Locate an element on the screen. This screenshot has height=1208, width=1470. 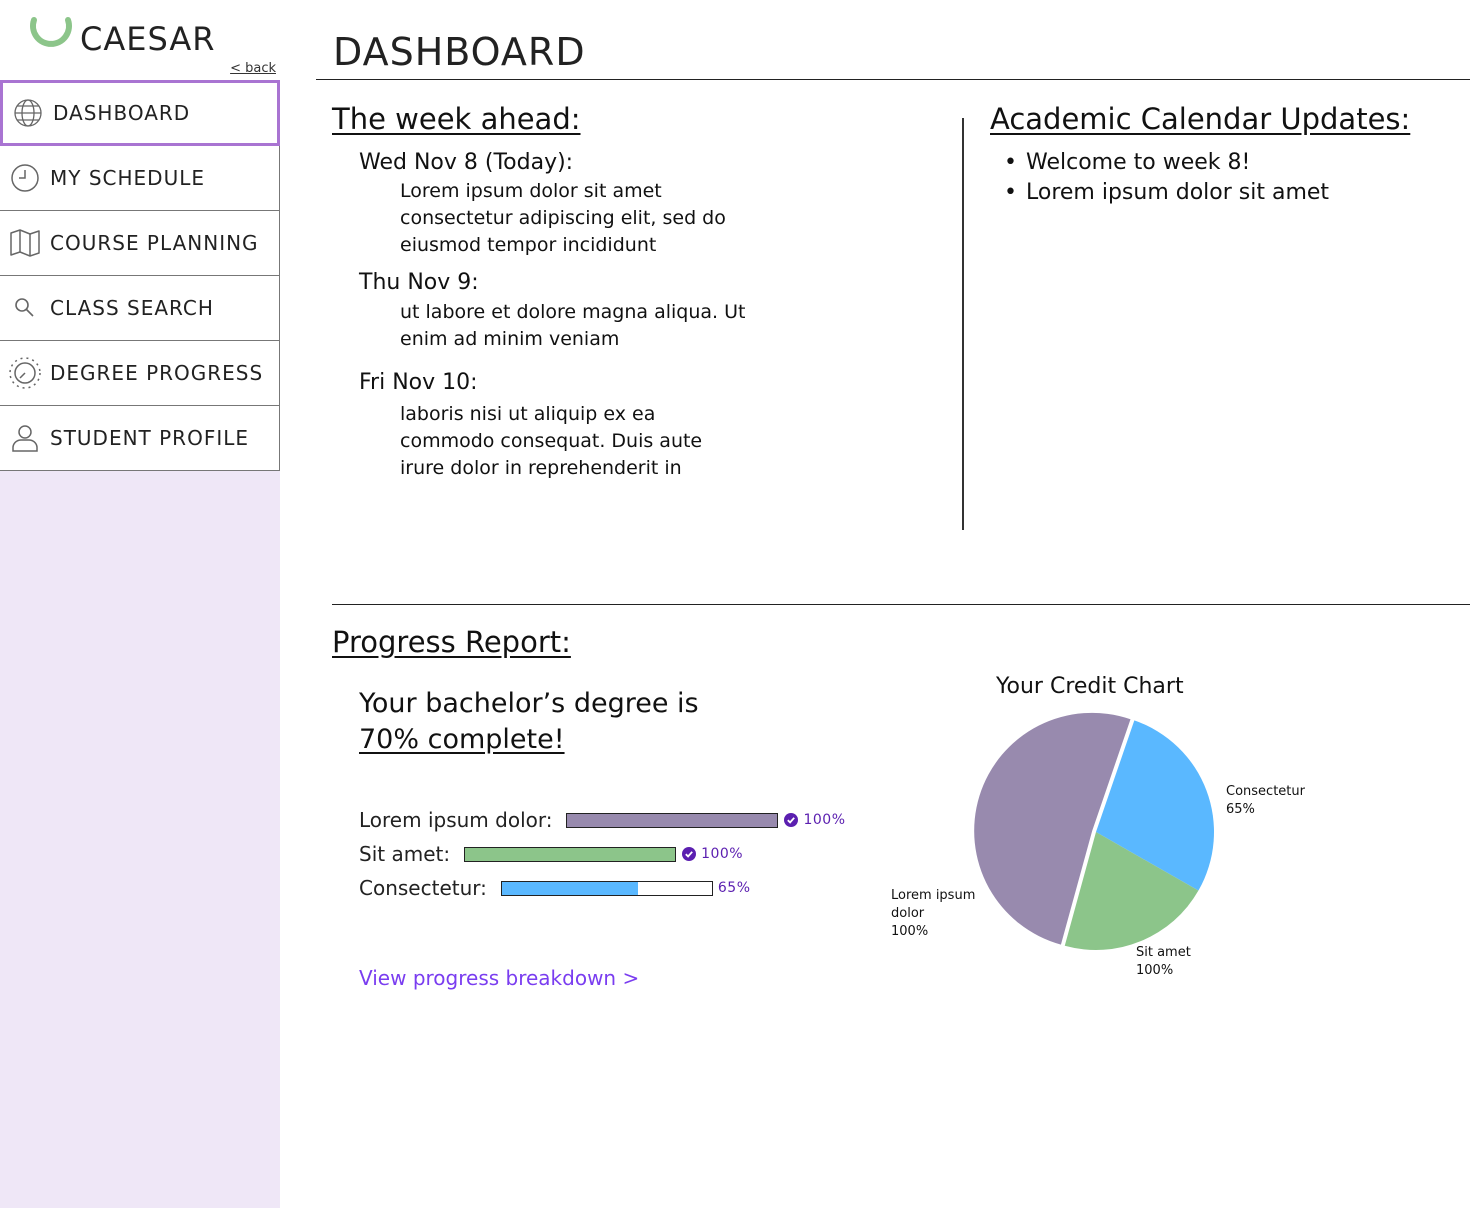
slice-label-name-part: dolor is located at coordinates (908, 913).